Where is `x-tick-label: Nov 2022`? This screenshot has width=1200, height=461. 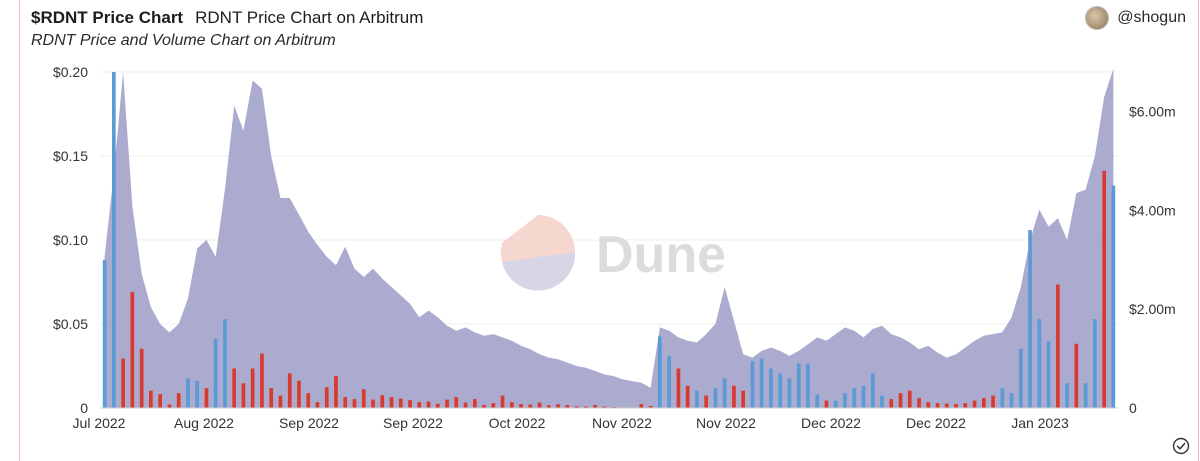 x-tick-label: Nov 2022 is located at coordinates (622, 423).